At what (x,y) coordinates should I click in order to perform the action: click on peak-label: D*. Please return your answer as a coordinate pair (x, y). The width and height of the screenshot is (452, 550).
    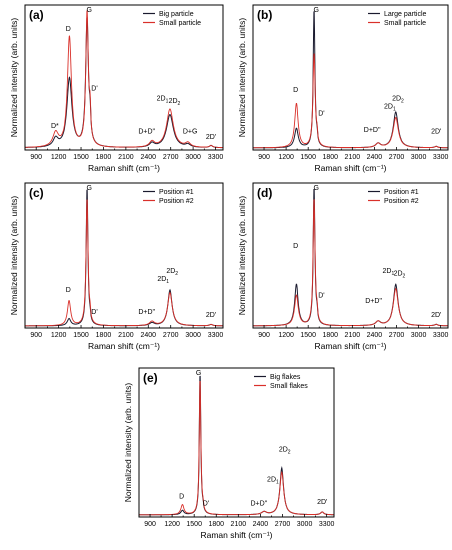
    Looking at the image, I should click on (55, 126).